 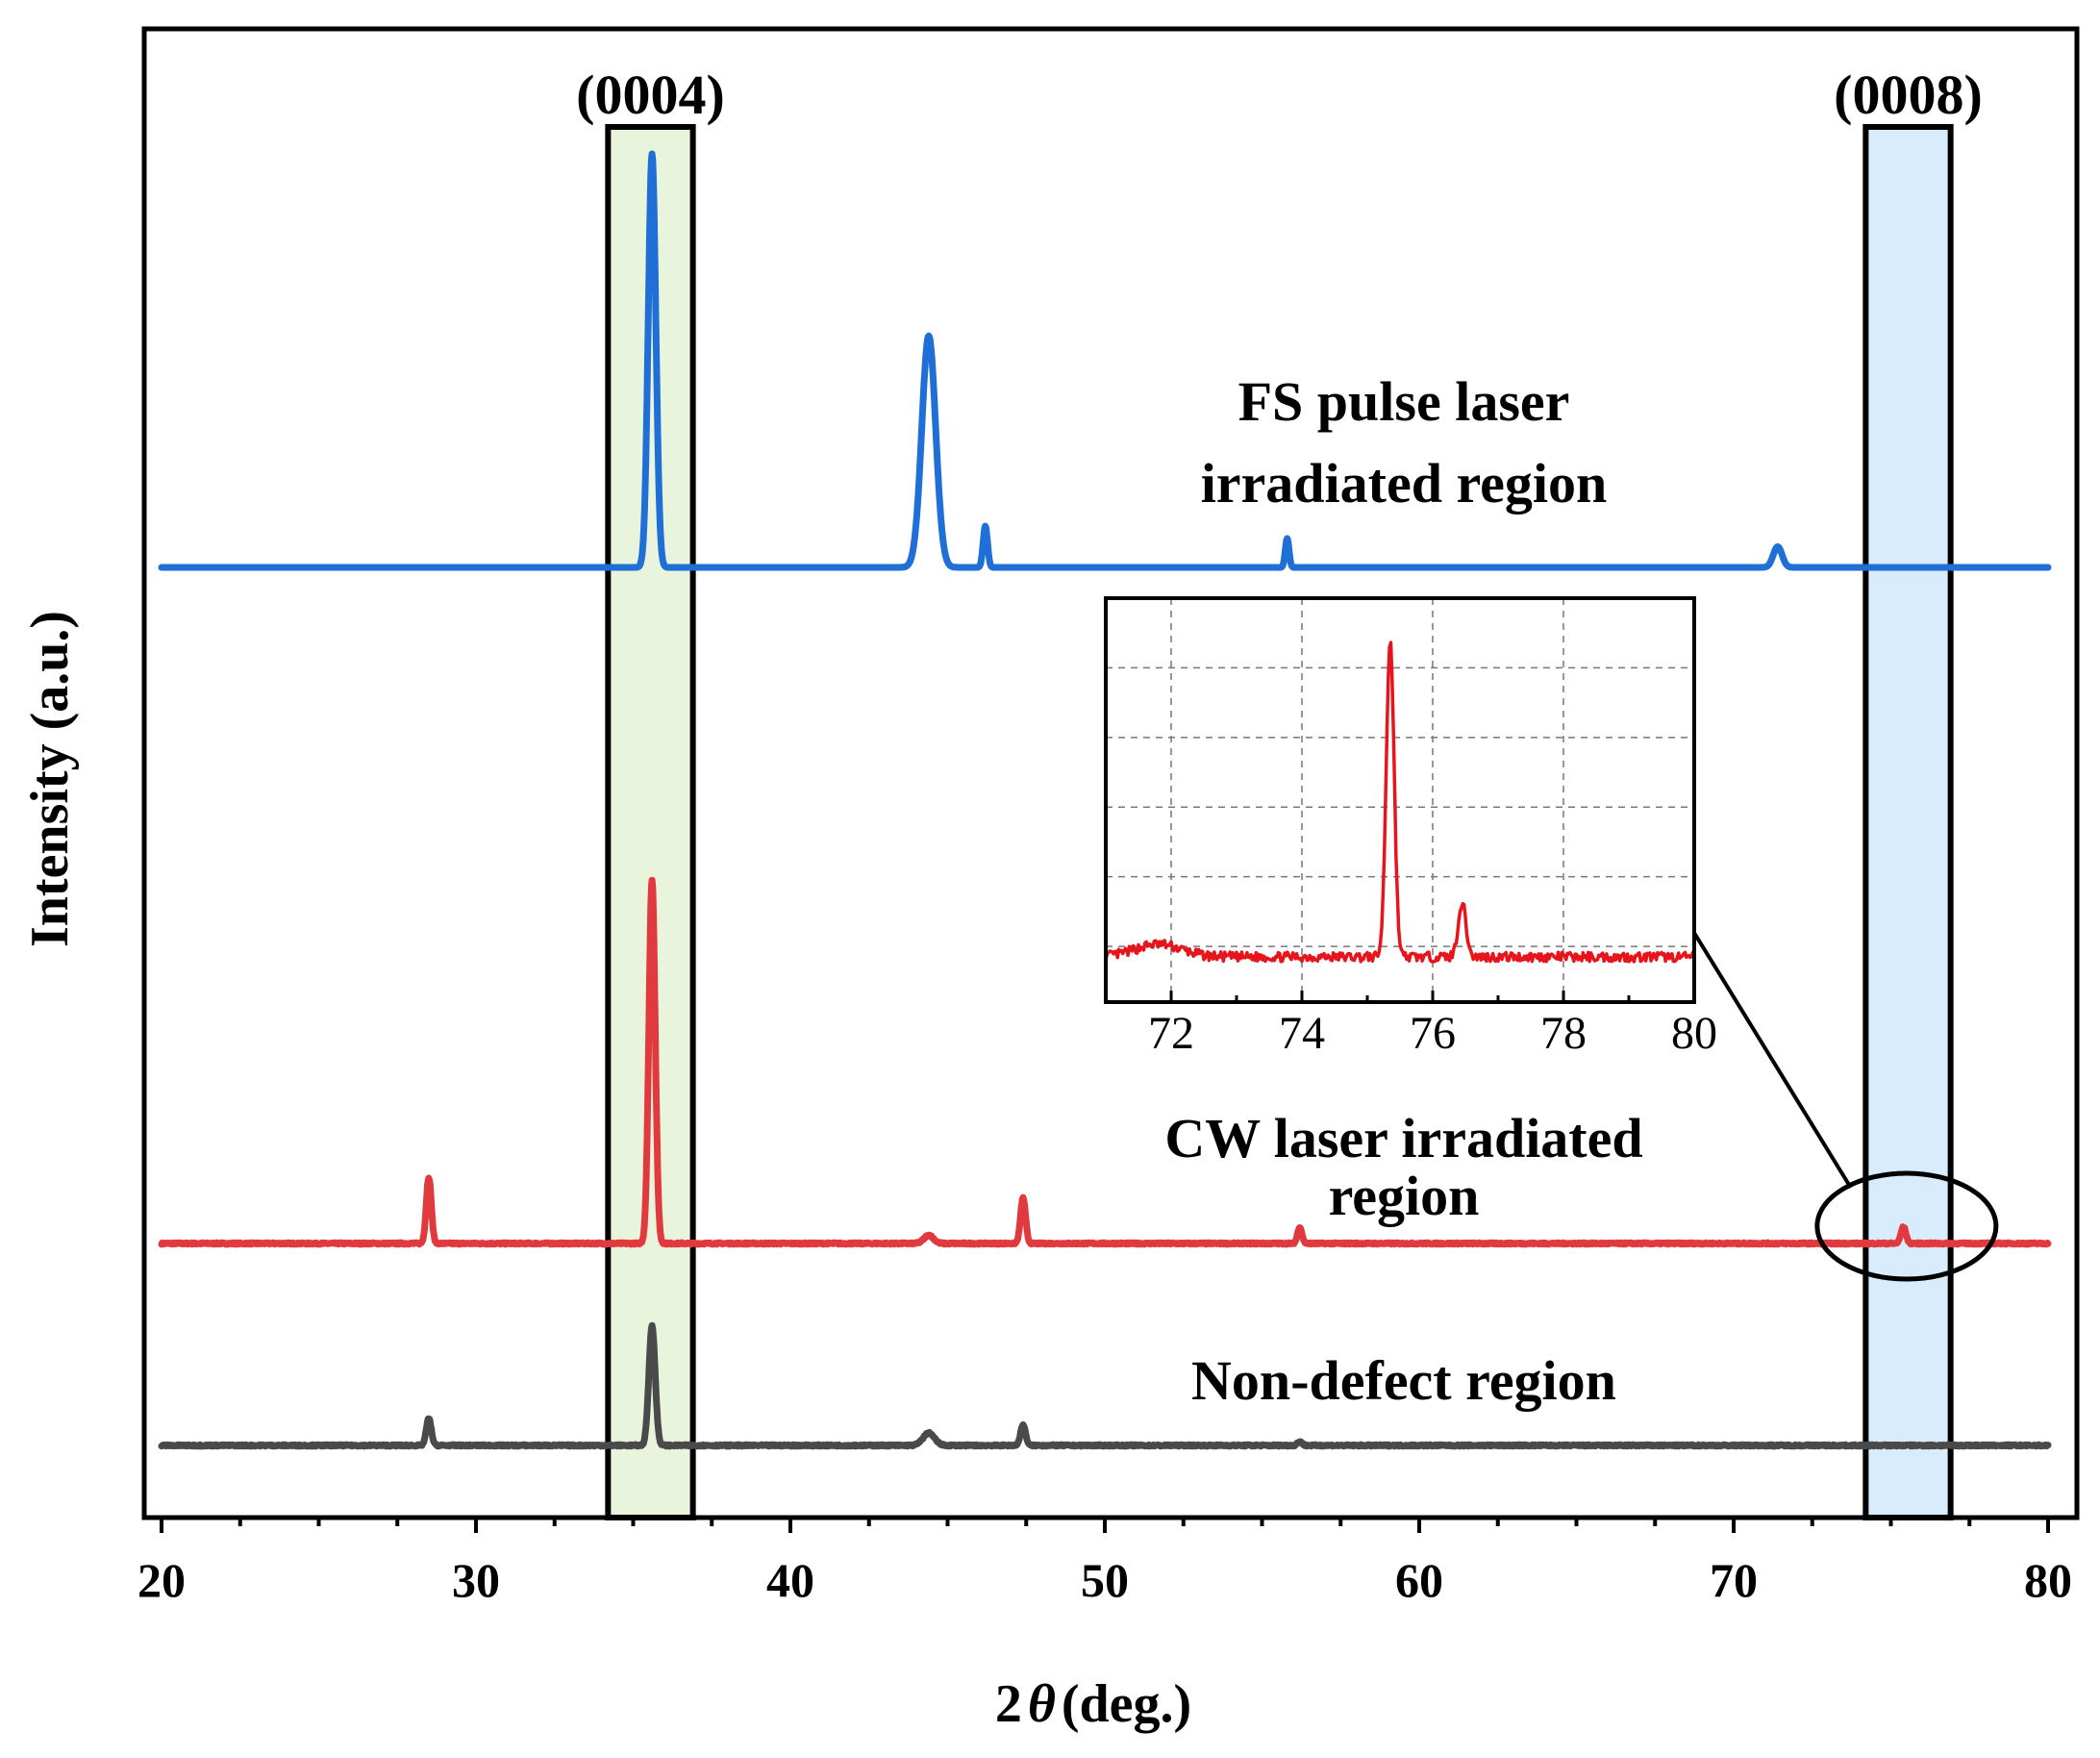 What do you see at coordinates (1302, 1033) in the screenshot?
I see `inset-tick-label-74: 74` at bounding box center [1302, 1033].